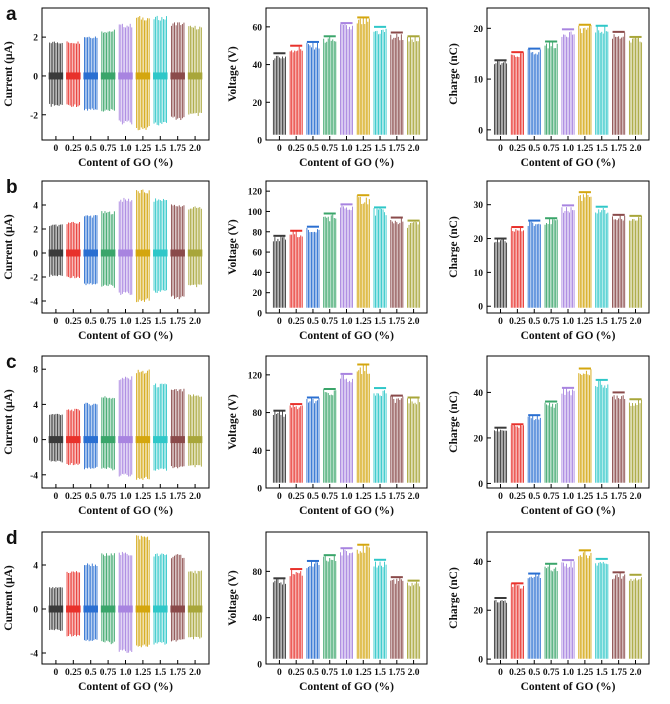 The width and height of the screenshot is (670, 704). Describe the element at coordinates (363, 251) in the screenshot. I see `b-voltage-trace-1.25` at that location.